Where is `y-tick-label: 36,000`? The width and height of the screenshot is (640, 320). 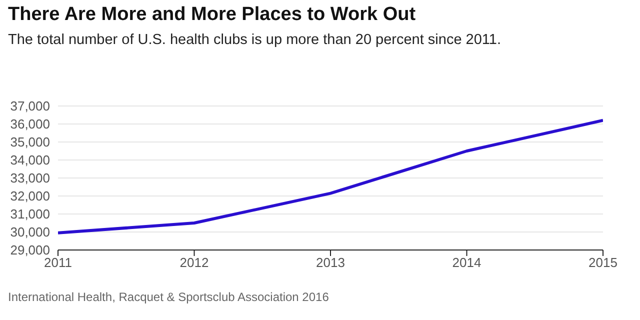 y-tick-label: 36,000 is located at coordinates (30, 124).